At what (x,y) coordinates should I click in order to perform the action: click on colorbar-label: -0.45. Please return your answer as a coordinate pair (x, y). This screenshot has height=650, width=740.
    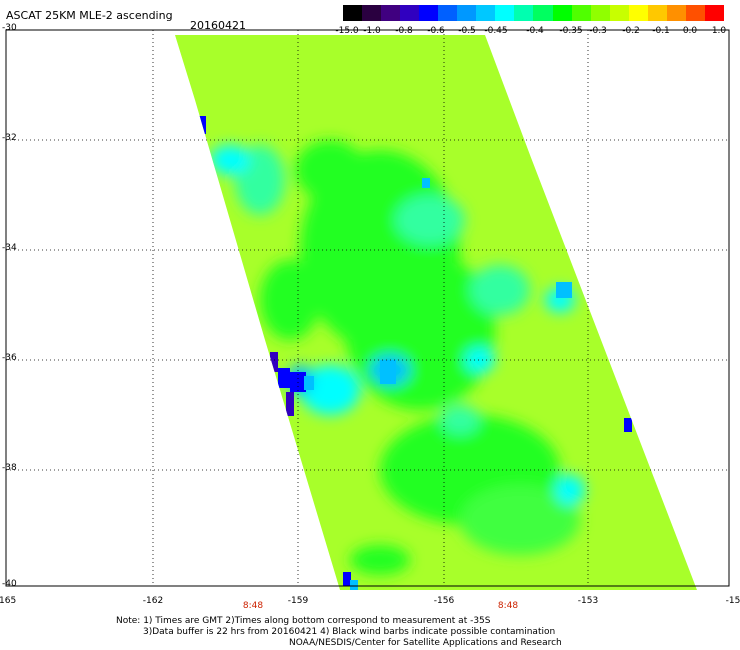
    Looking at the image, I should click on (496, 31).